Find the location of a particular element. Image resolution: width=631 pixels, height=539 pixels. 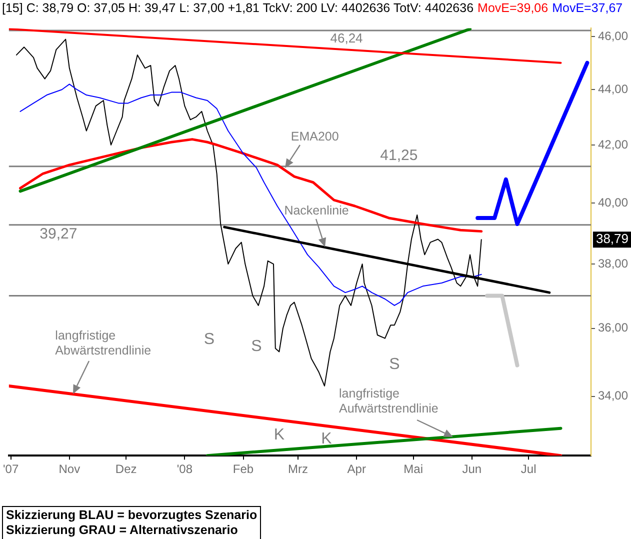

x-tick-label: '07 is located at coordinates (11, 469).